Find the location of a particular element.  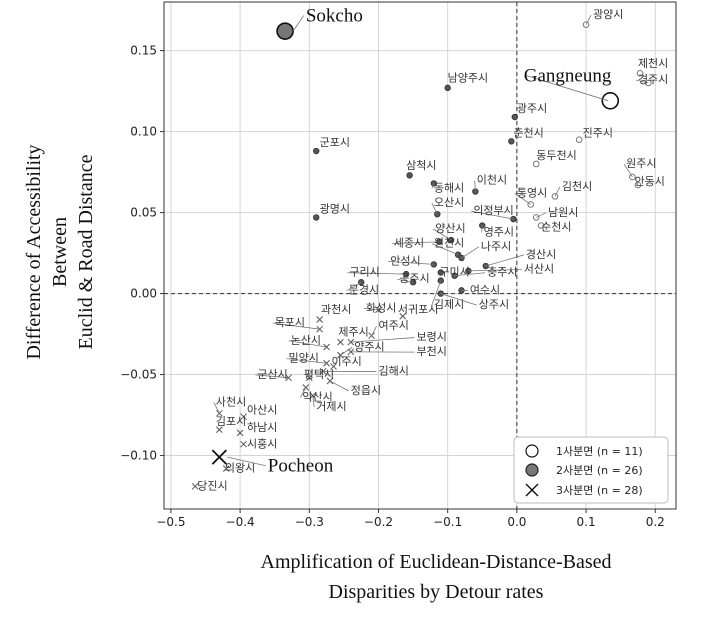

point-label: 안동시 is located at coordinates (649, 181).